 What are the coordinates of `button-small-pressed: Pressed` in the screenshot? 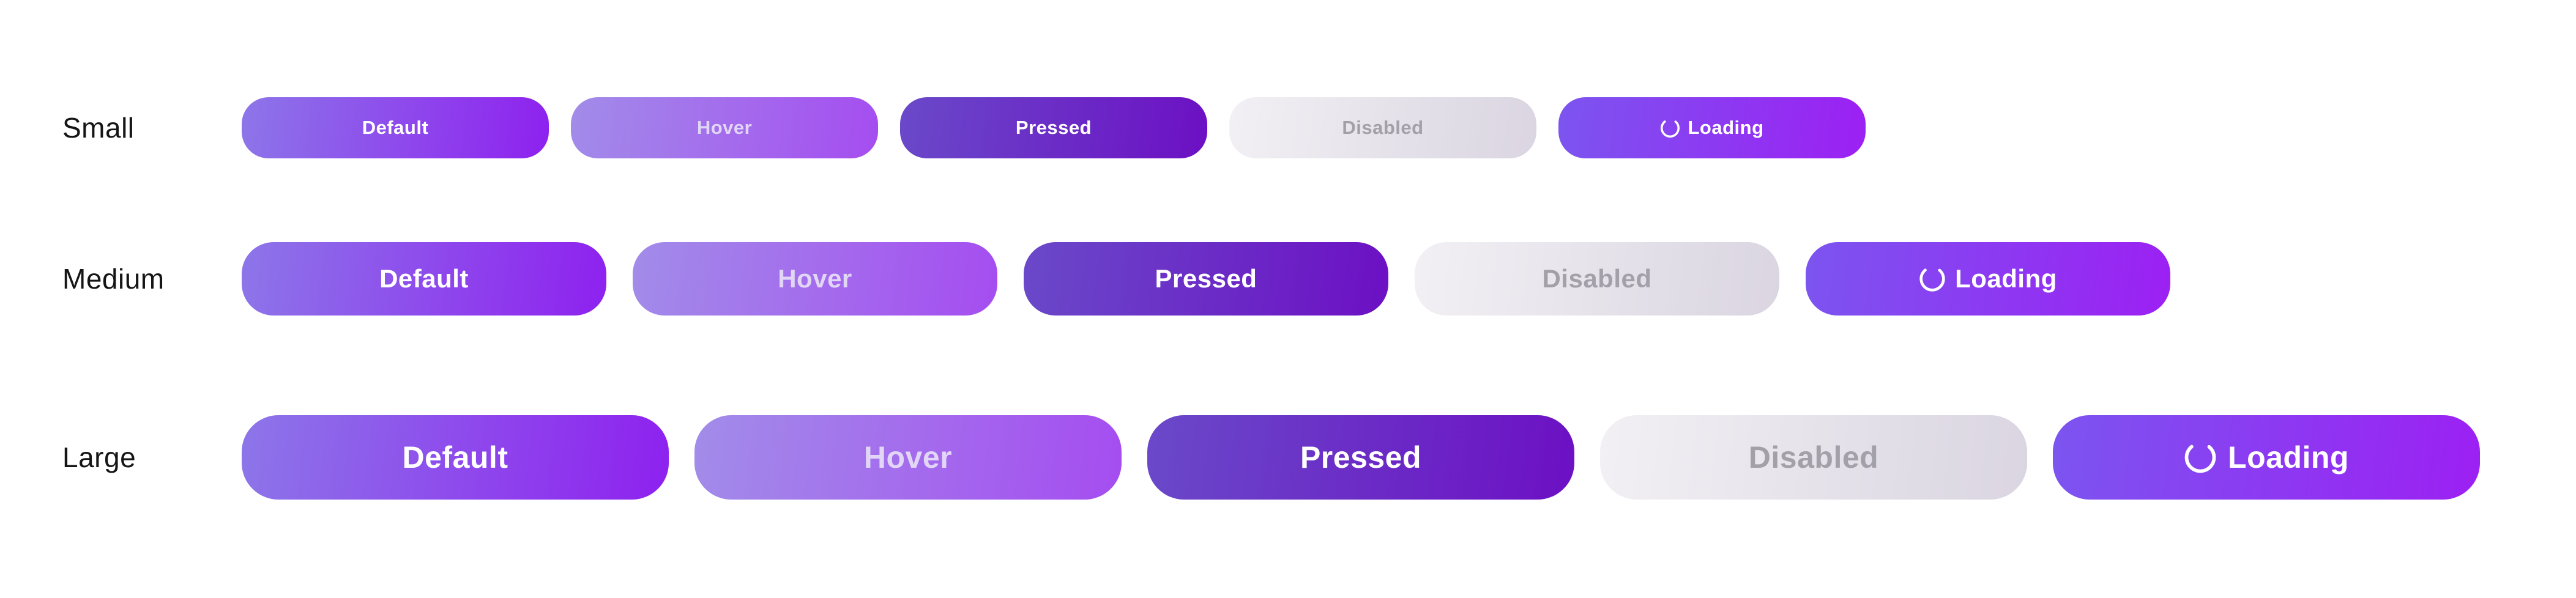 It's located at (1054, 127).